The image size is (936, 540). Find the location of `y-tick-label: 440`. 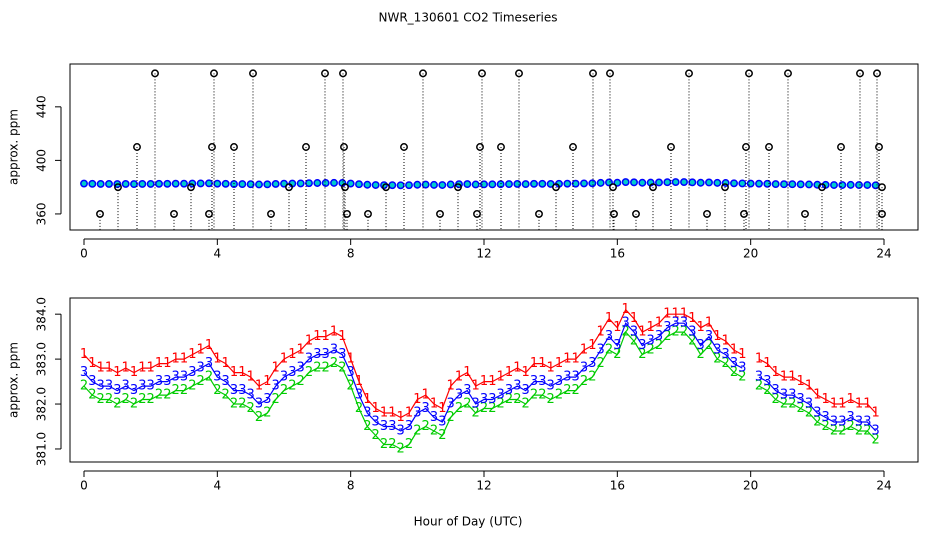

y-tick-label: 440 is located at coordinates (42, 106).